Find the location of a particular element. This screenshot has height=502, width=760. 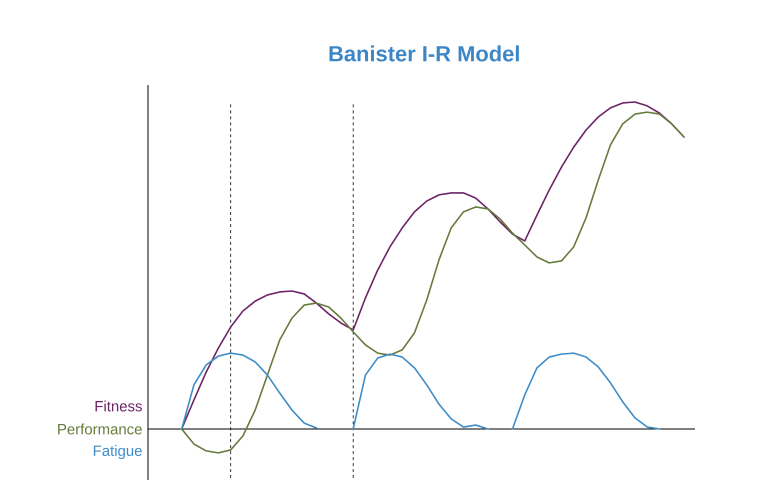

text: Performance is located at coordinates (100, 429).